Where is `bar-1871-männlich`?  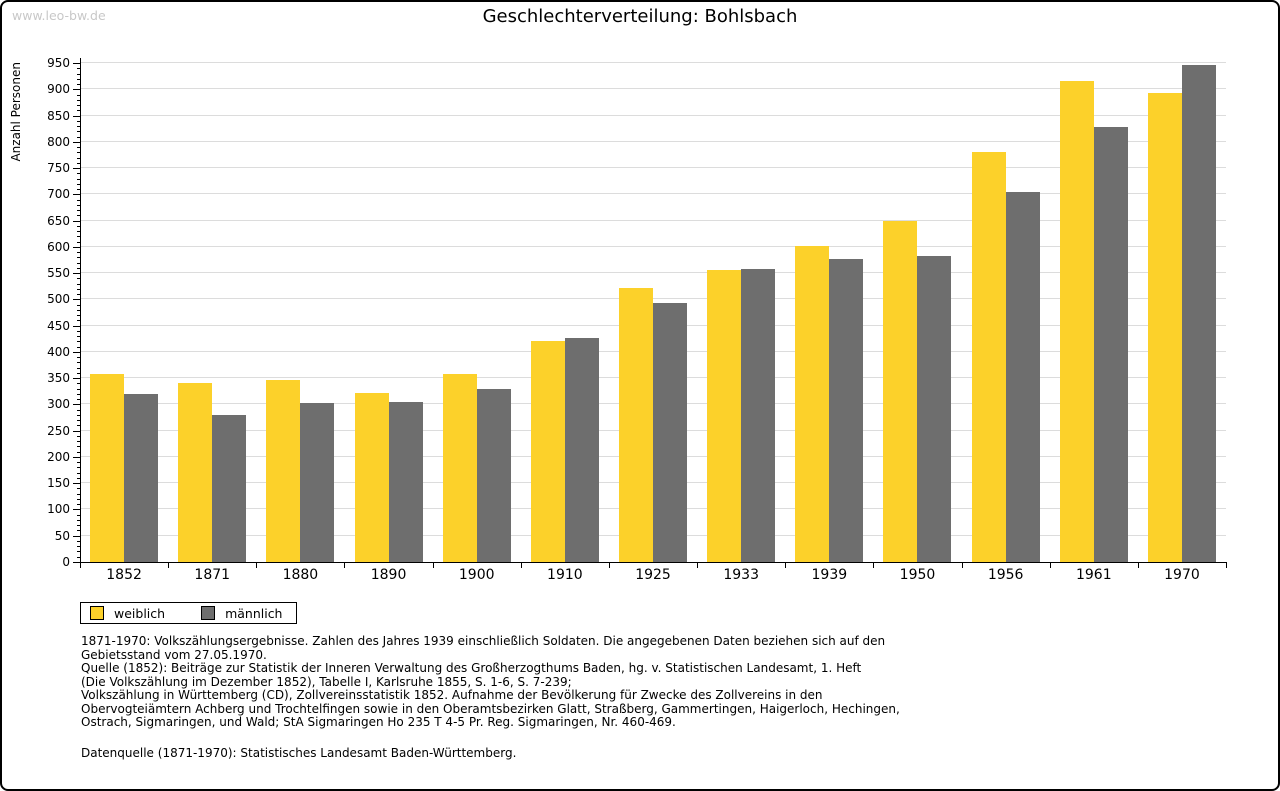 bar-1871-männlich is located at coordinates (229, 488).